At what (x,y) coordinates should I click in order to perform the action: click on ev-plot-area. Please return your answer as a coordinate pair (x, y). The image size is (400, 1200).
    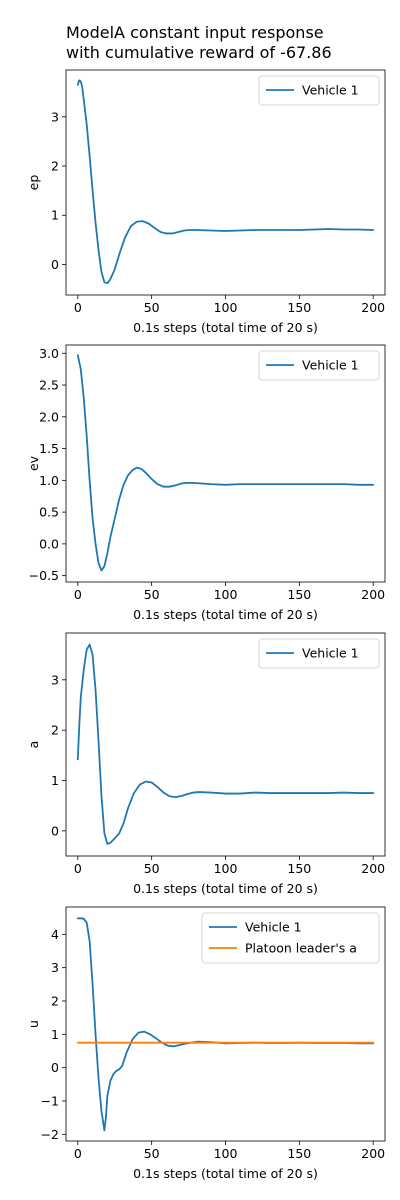
    Looking at the image, I should click on (225, 463).